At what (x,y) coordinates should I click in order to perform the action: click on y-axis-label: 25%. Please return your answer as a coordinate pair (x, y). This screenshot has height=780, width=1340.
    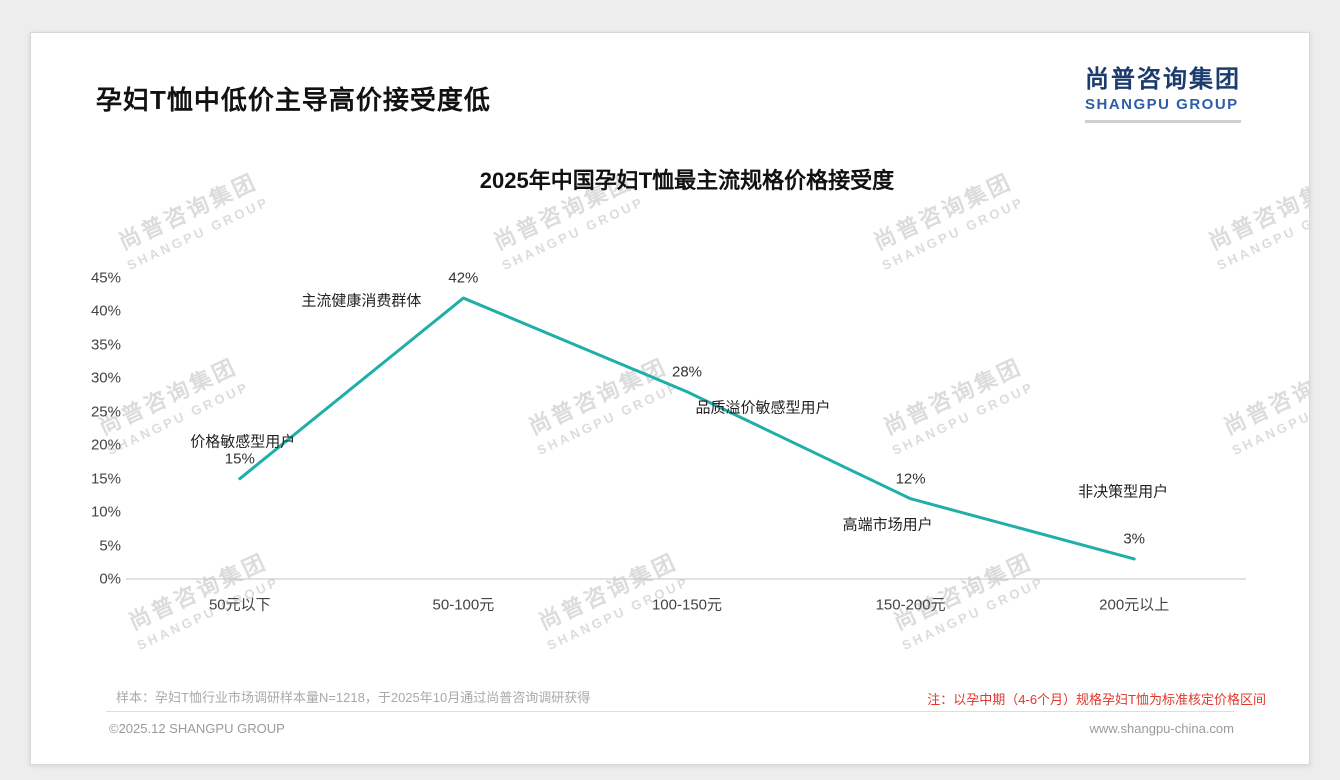
    Looking at the image, I should click on (105, 412).